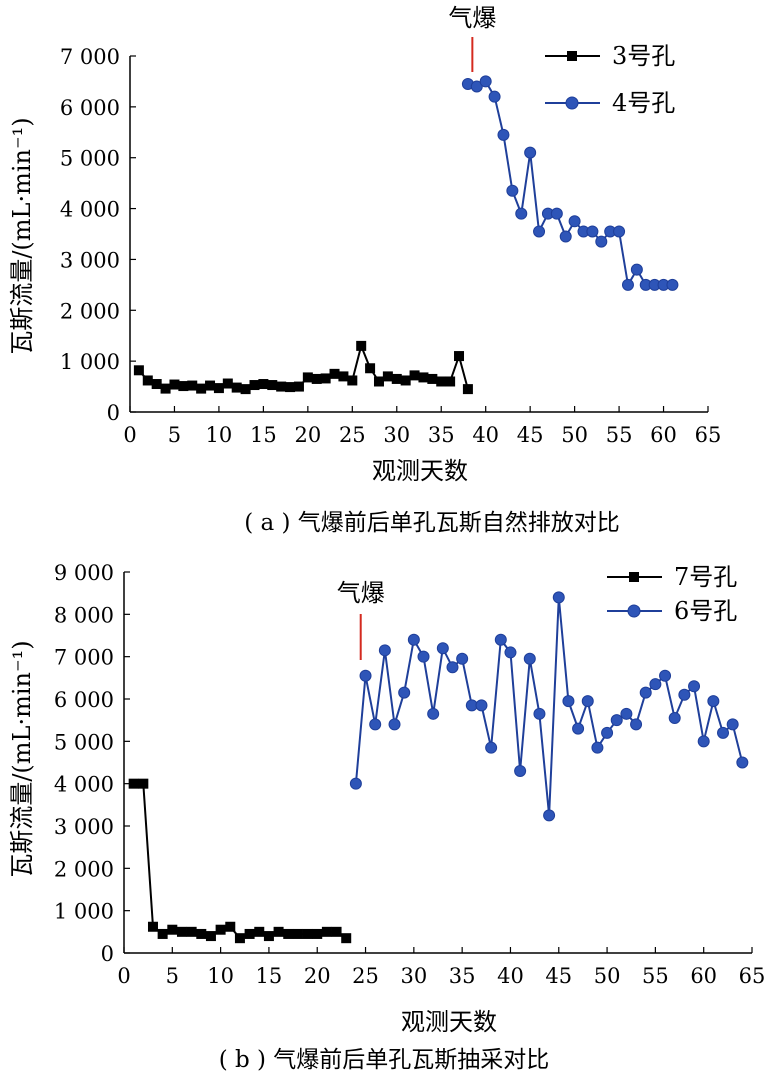 This screenshot has width=767, height=1082. I want to click on legend-b-label-7: 7号孔, so click(705, 577).